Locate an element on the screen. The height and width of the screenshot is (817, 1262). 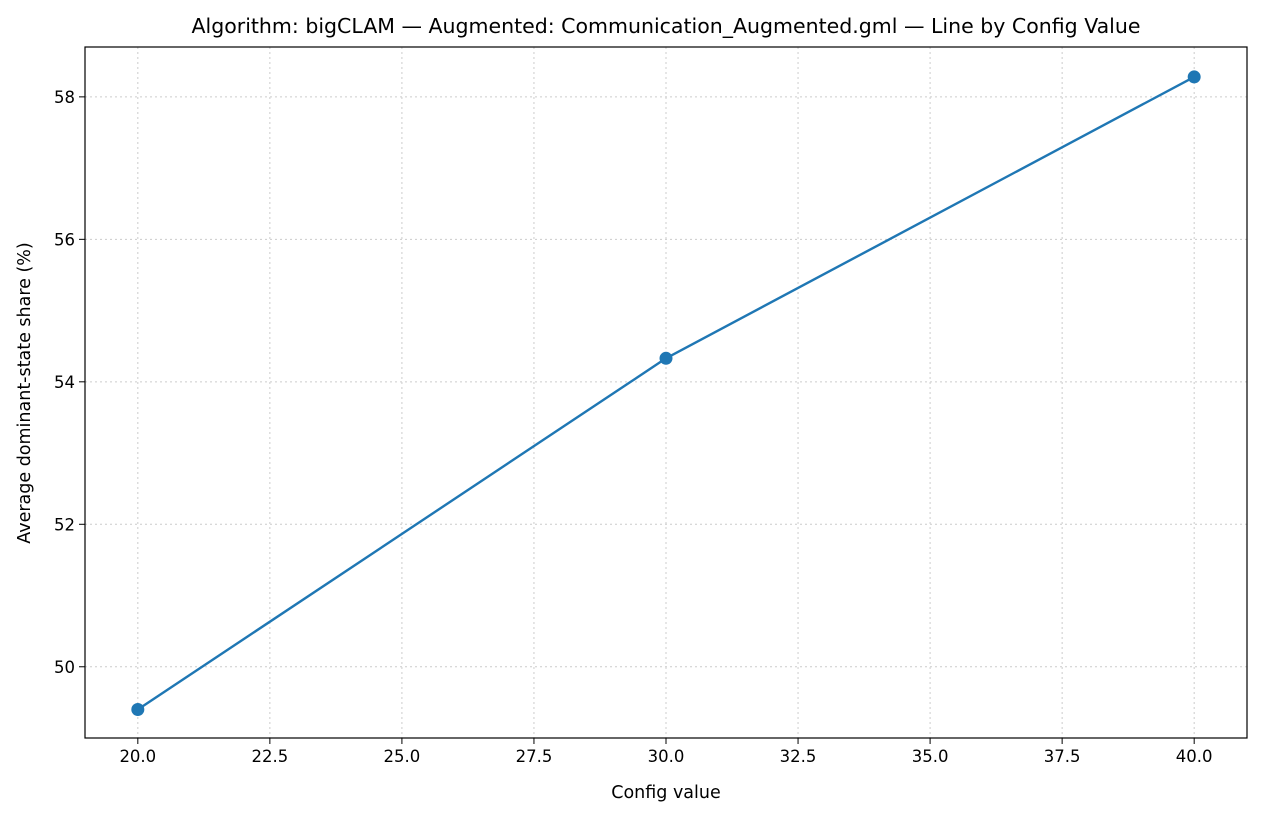
y-tick-label: 58 is located at coordinates (64, 97).